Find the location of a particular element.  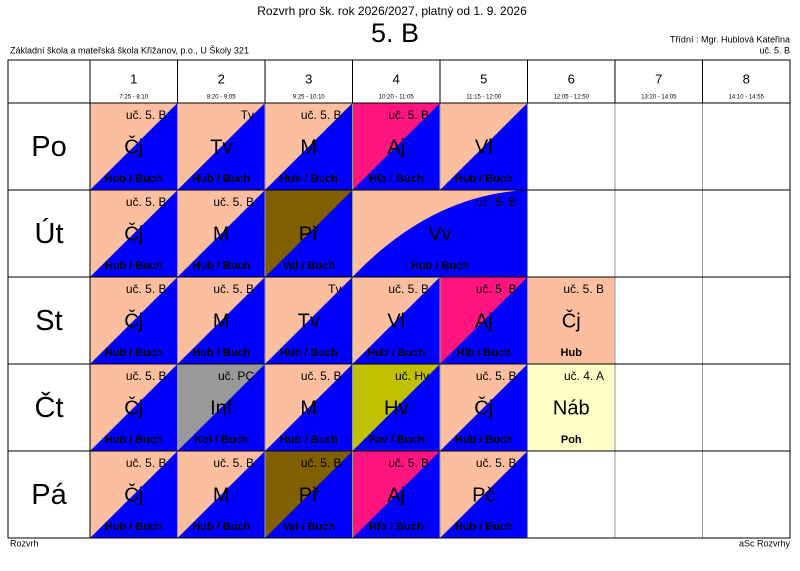

class-name: 5. B is located at coordinates (395, 33).